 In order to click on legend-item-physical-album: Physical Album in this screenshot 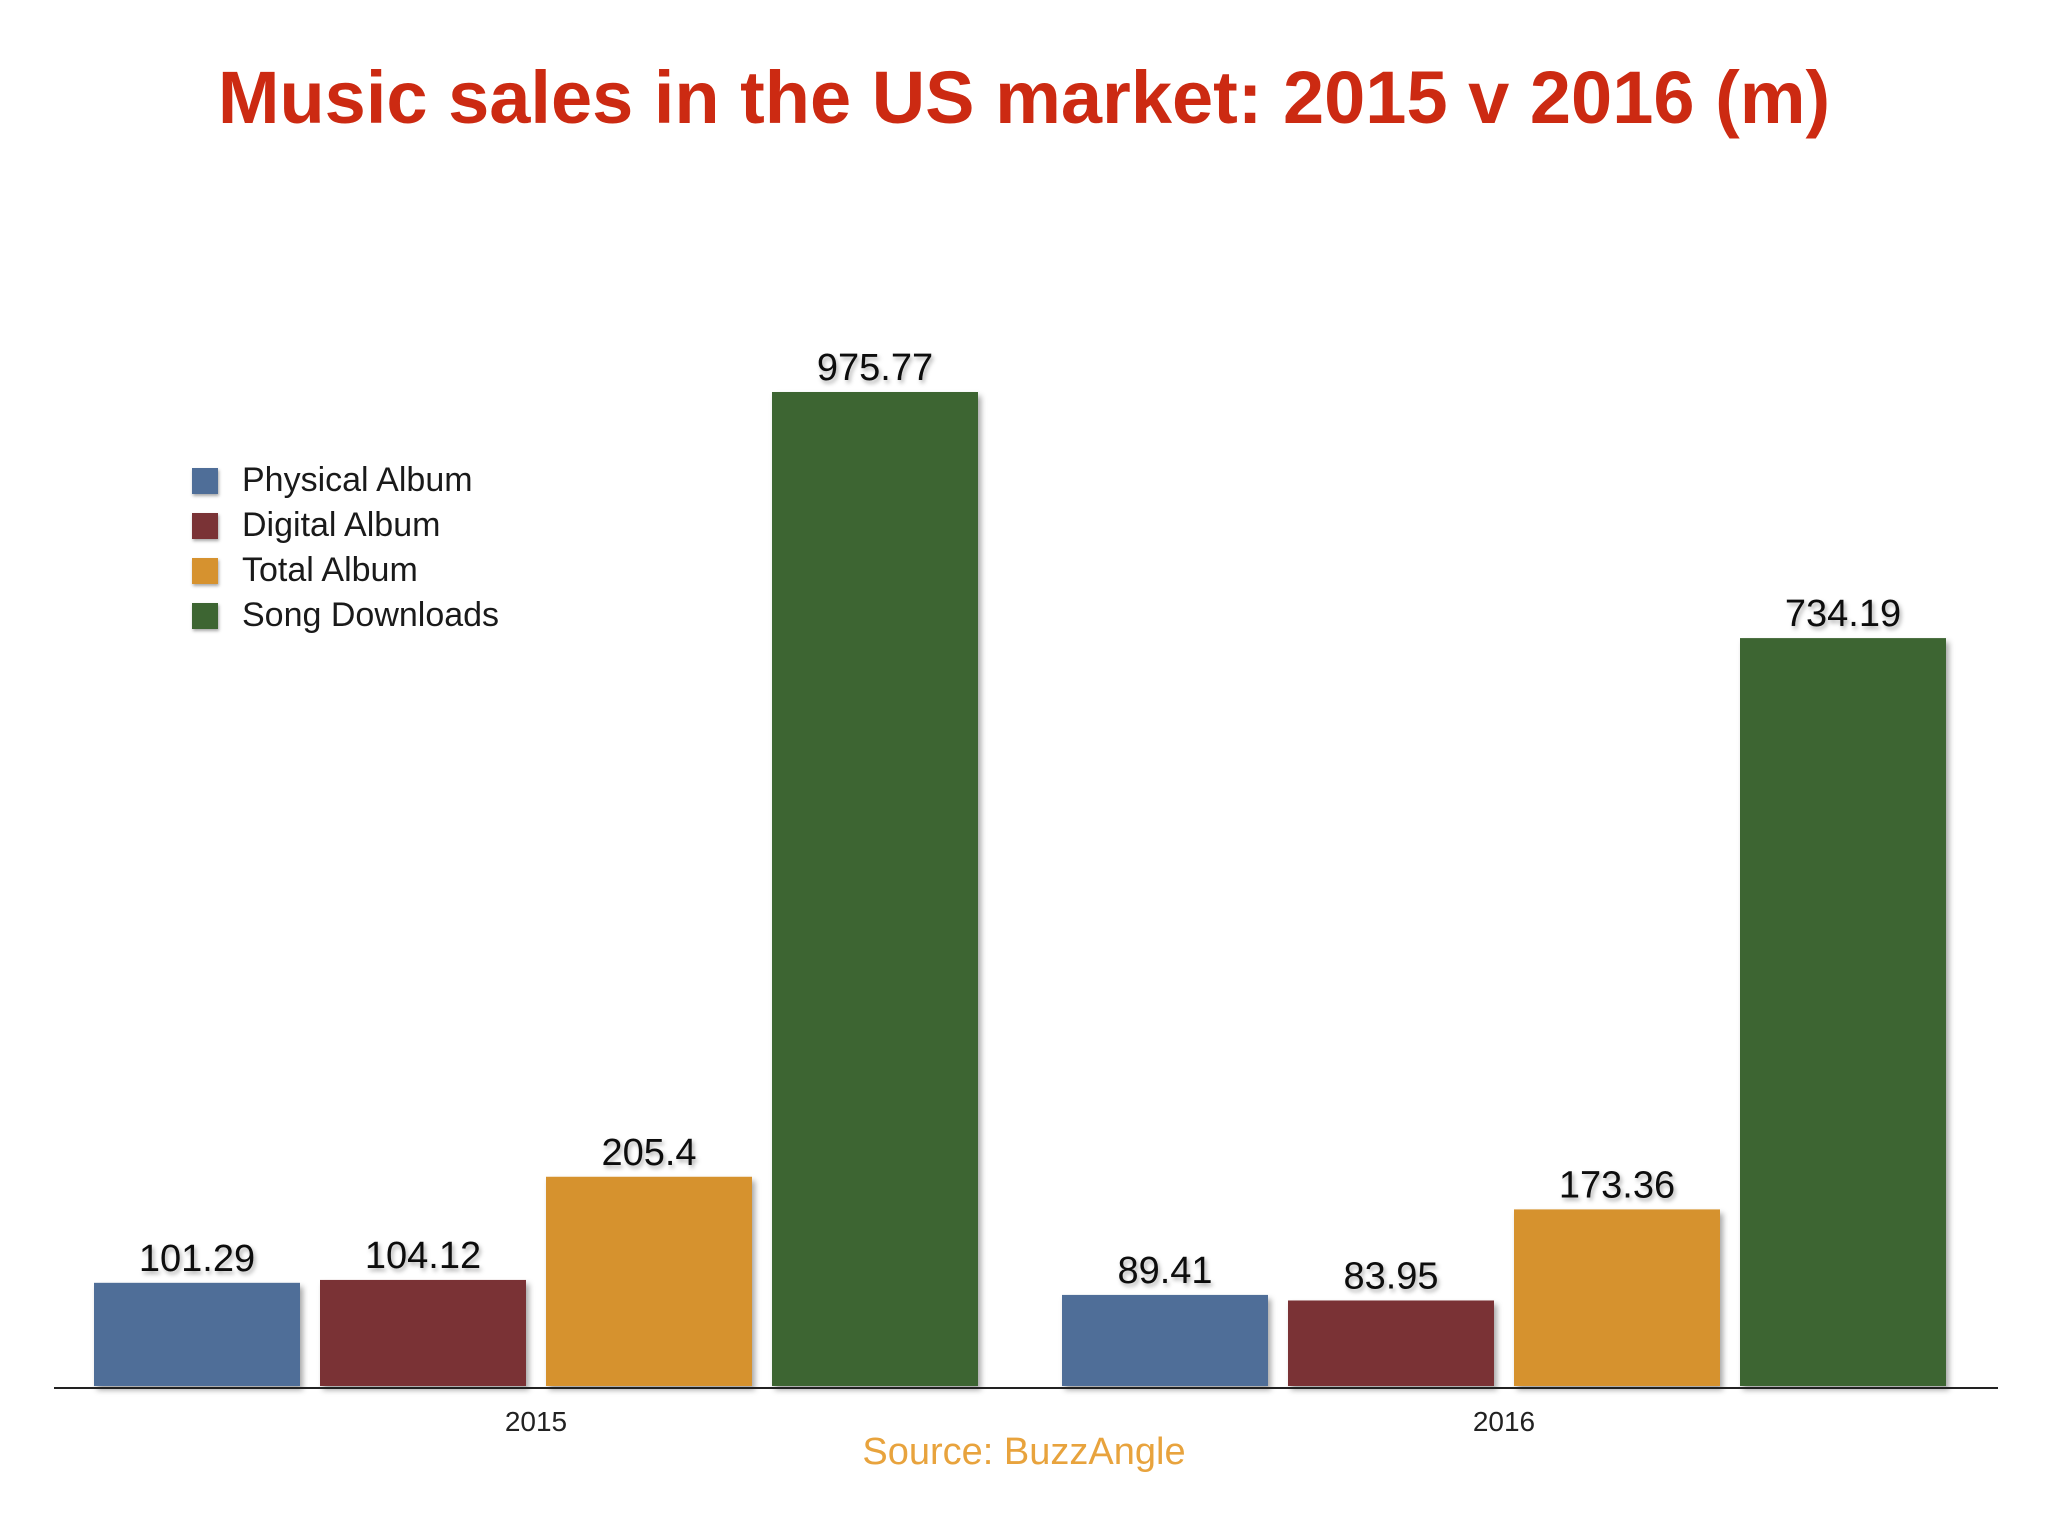, I will do `click(345, 480)`.